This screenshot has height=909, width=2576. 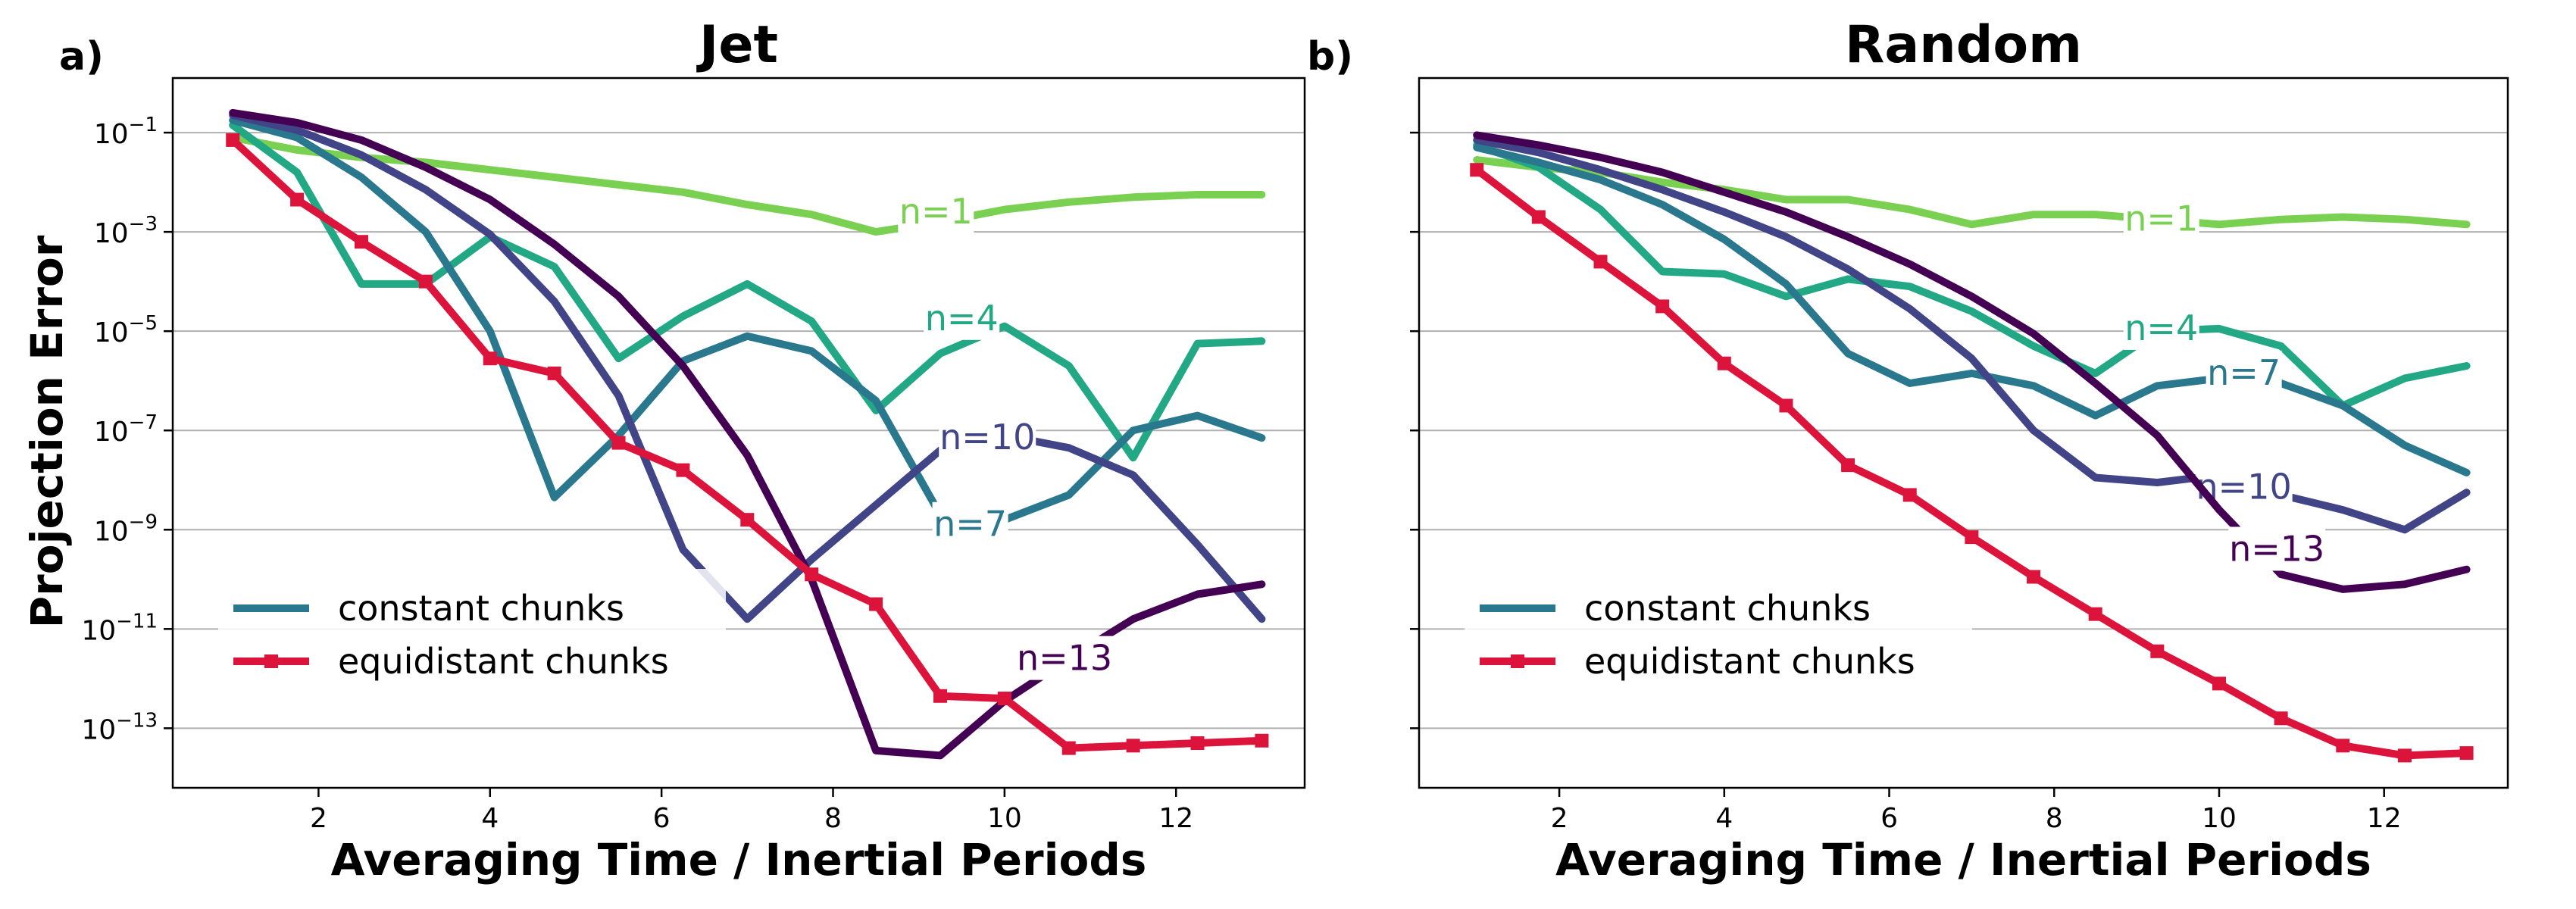 What do you see at coordinates (81, 57) in the screenshot?
I see `panel-letter: a)` at bounding box center [81, 57].